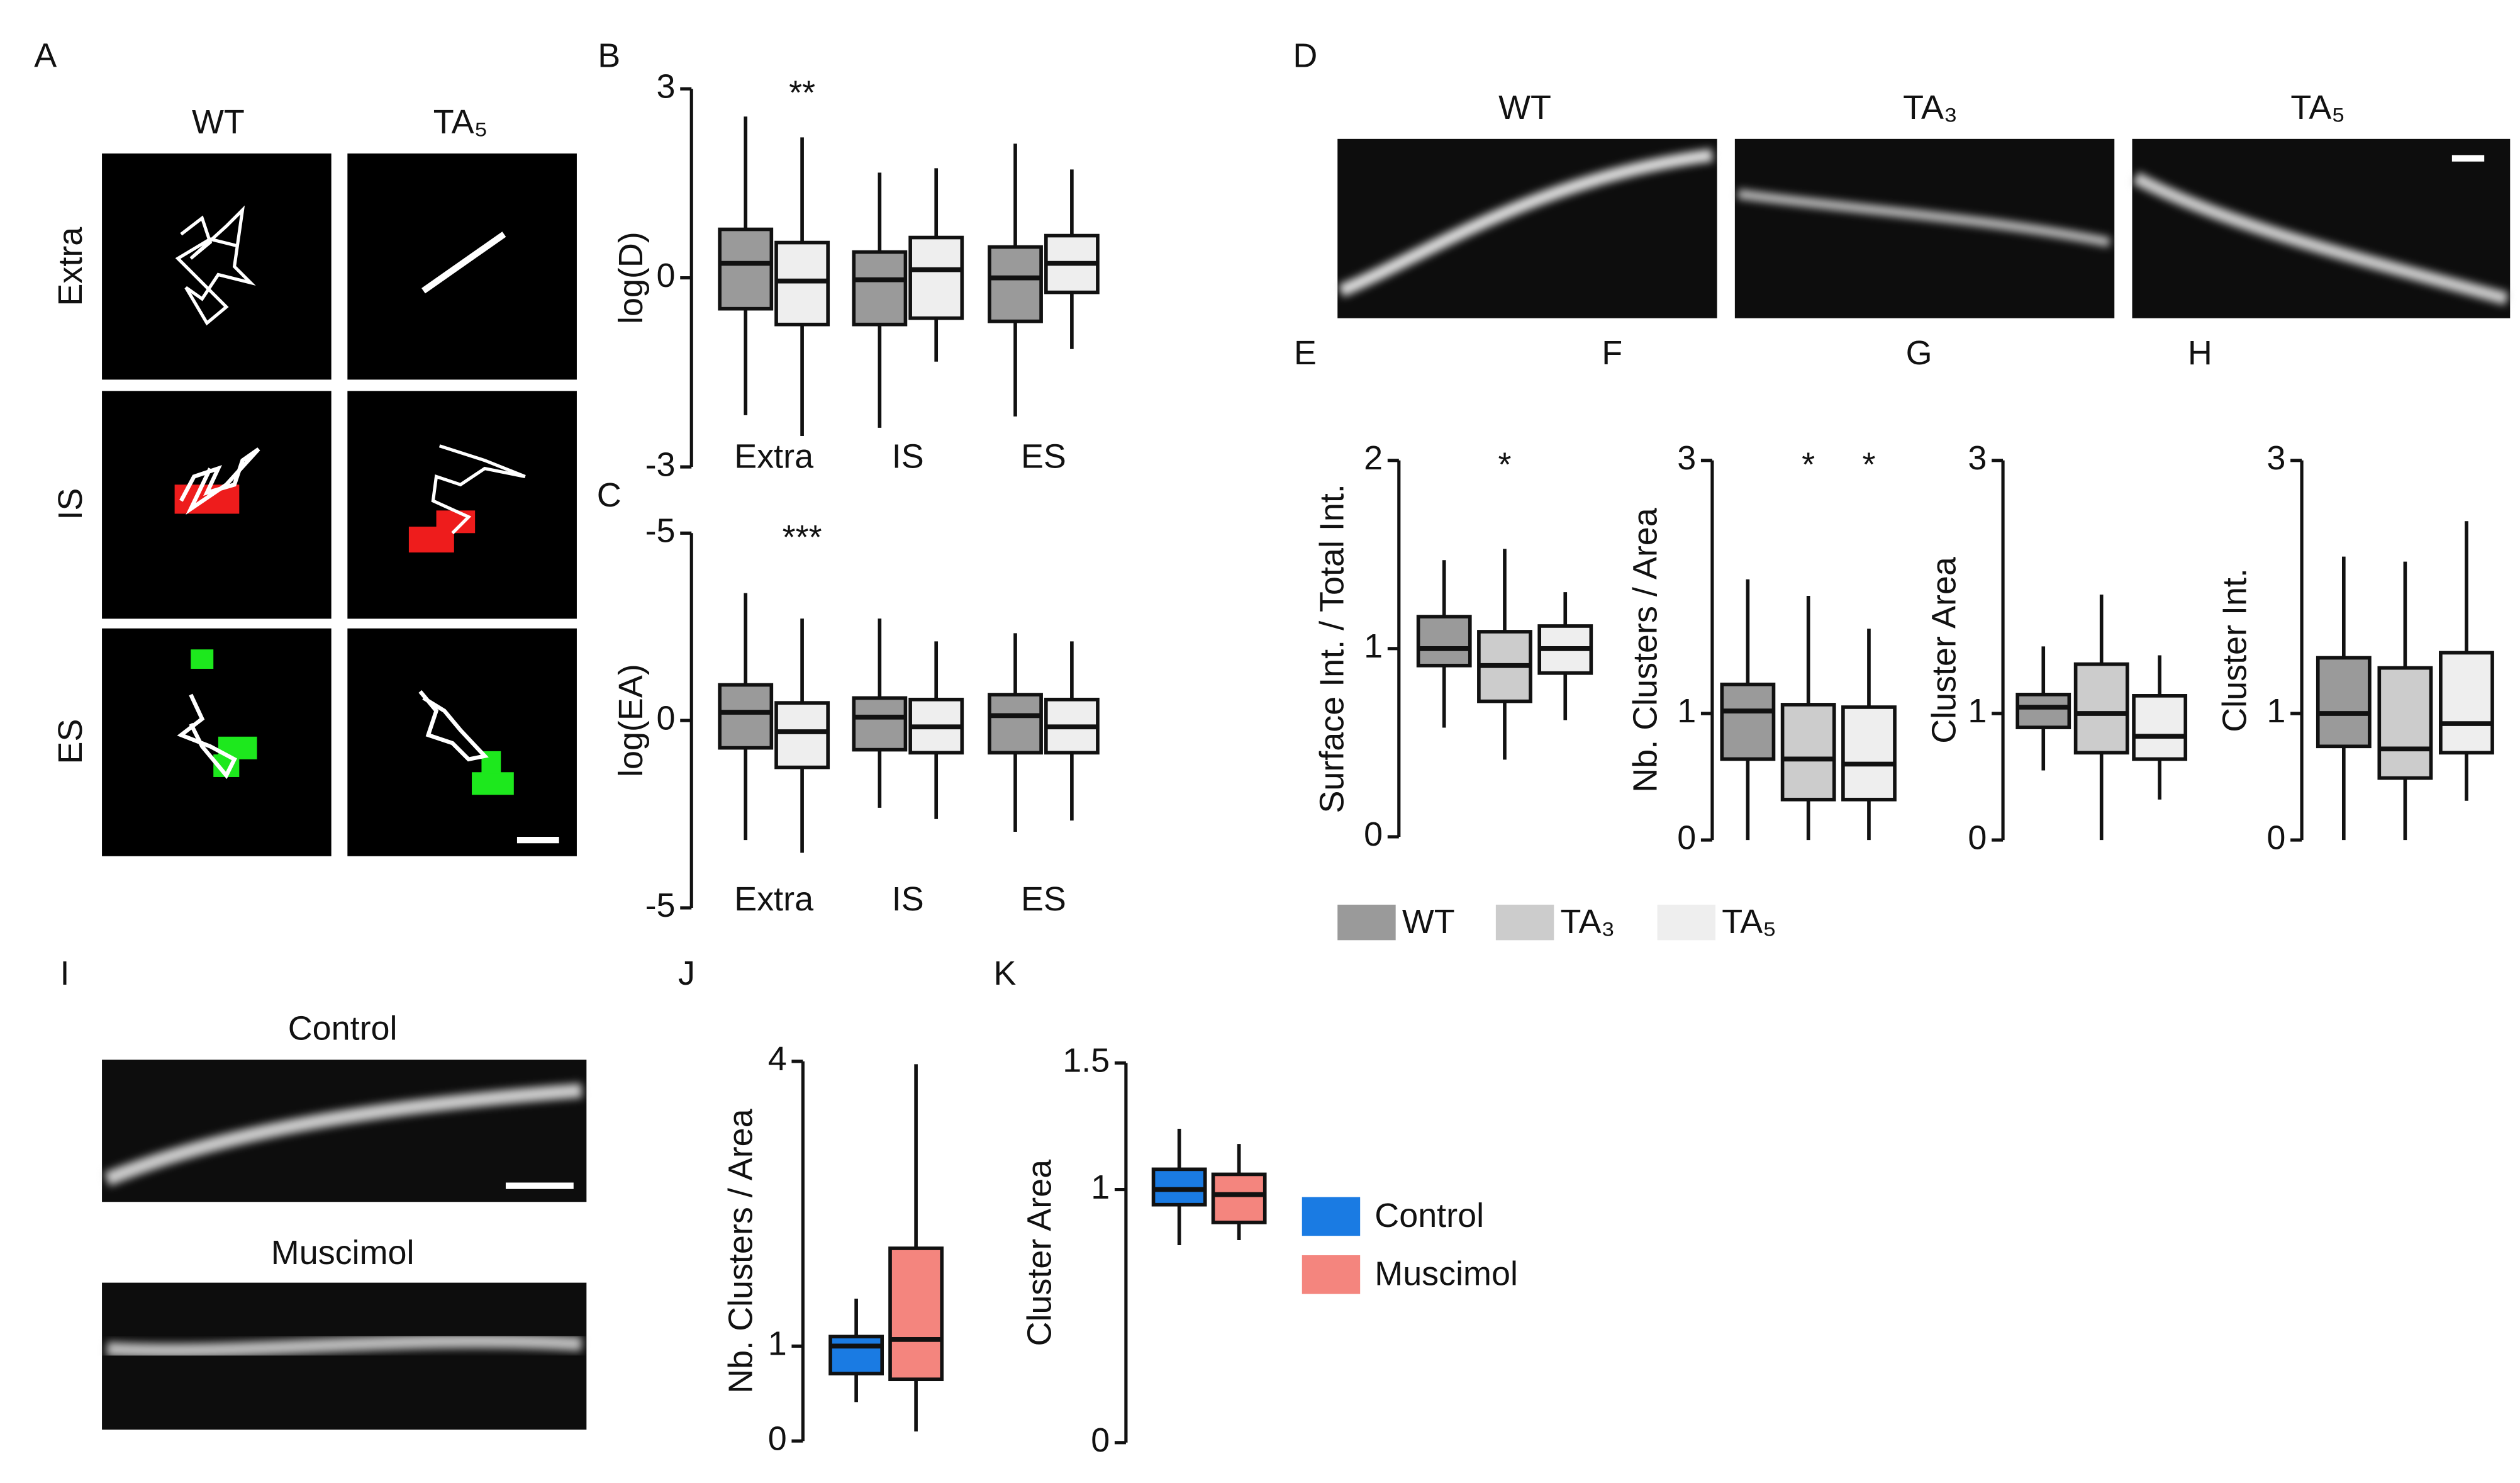 The height and width of the screenshot is (1483, 2520). What do you see at coordinates (70, 741) in the screenshot?
I see `row-title: ES` at bounding box center [70, 741].